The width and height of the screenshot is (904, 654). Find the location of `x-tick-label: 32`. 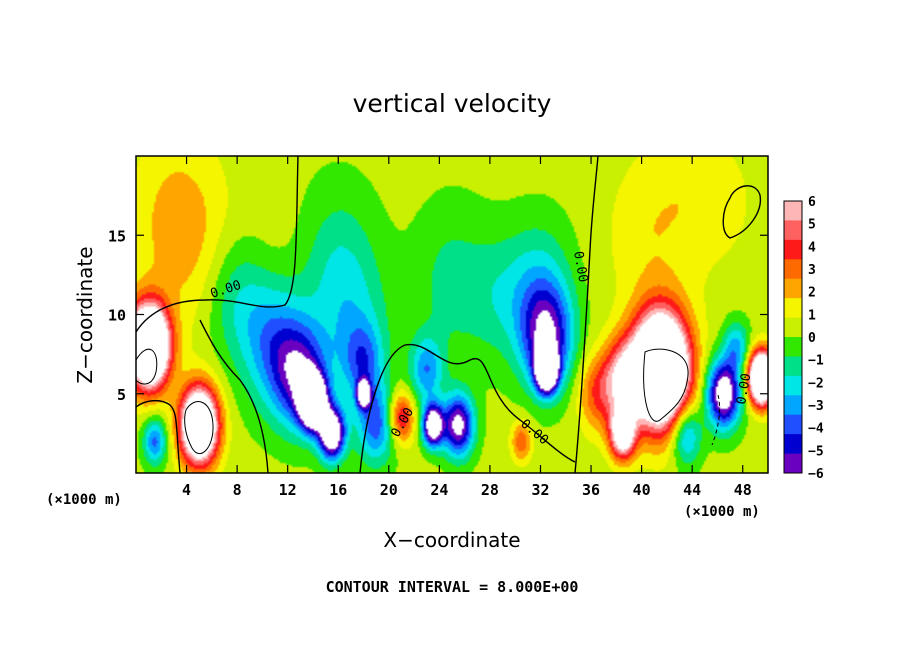

x-tick-label: 32 is located at coordinates (540, 490).